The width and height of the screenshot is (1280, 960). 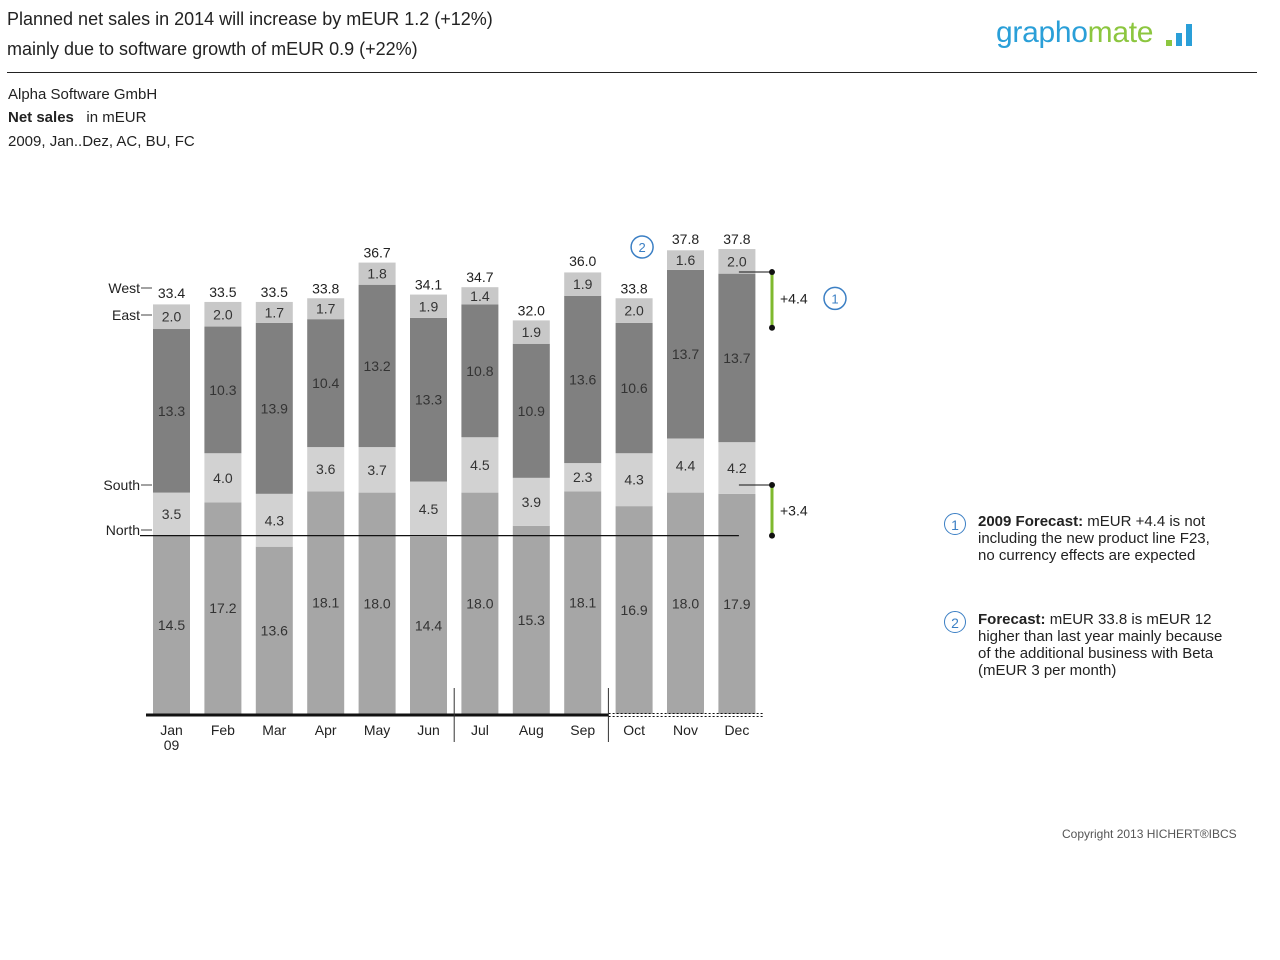 I want to click on note-1-title: 2009 Forecast:, so click(x=1031, y=521).